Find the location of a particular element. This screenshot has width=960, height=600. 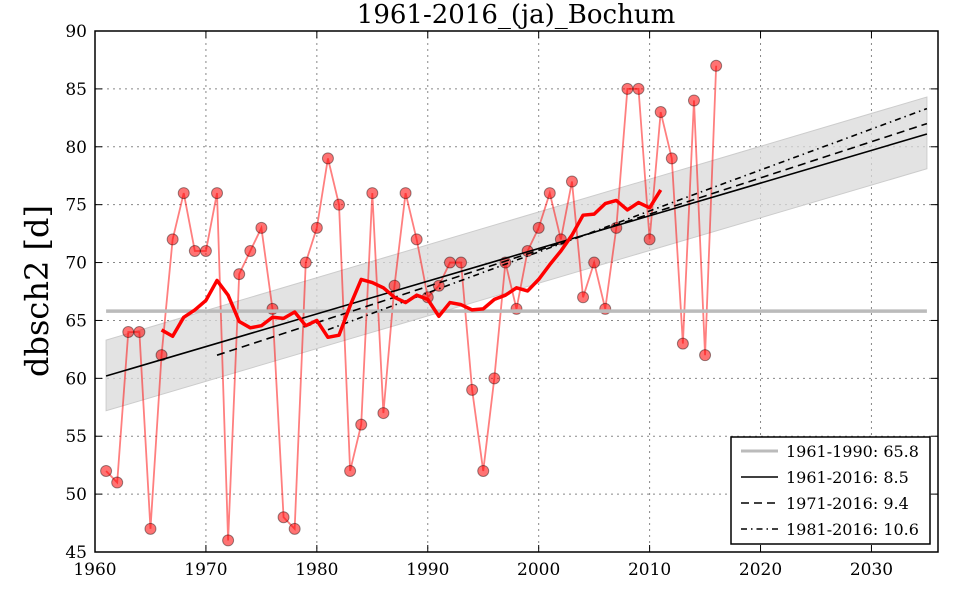

y-tick-label: 55 is located at coordinates (76, 437).